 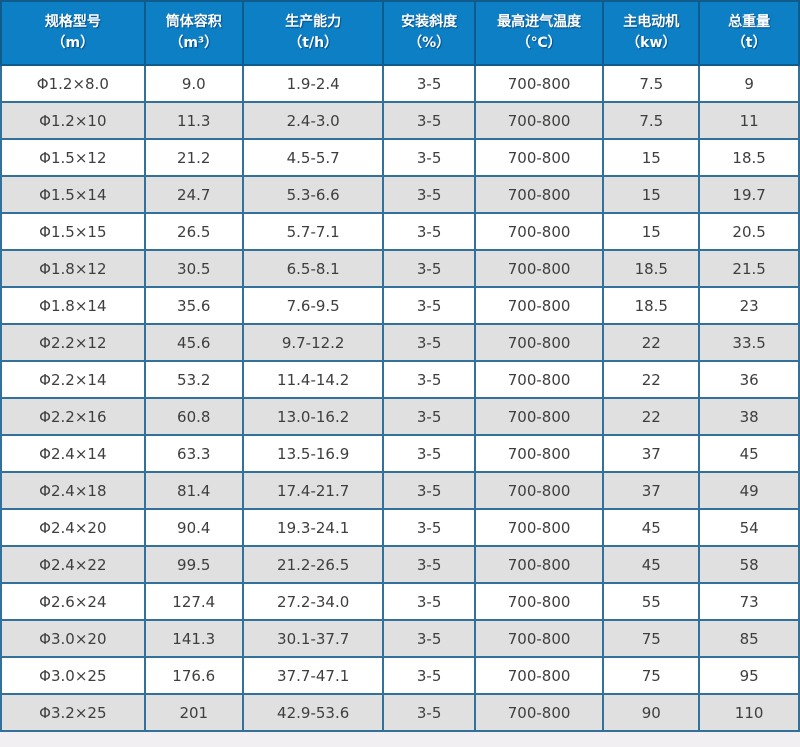 What do you see at coordinates (749, 453) in the screenshot?
I see `table-cell-total-weight: 45` at bounding box center [749, 453].